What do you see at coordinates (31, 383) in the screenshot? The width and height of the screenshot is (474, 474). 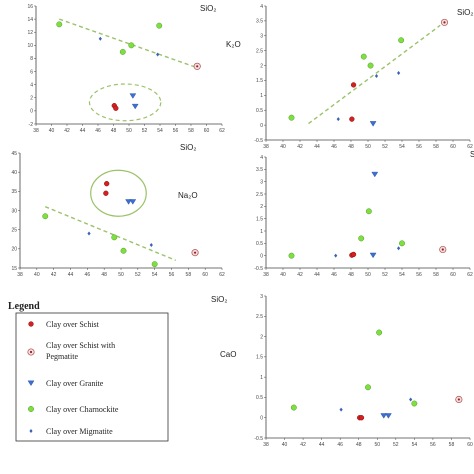 I see `legend-marker-granite` at bounding box center [31, 383].